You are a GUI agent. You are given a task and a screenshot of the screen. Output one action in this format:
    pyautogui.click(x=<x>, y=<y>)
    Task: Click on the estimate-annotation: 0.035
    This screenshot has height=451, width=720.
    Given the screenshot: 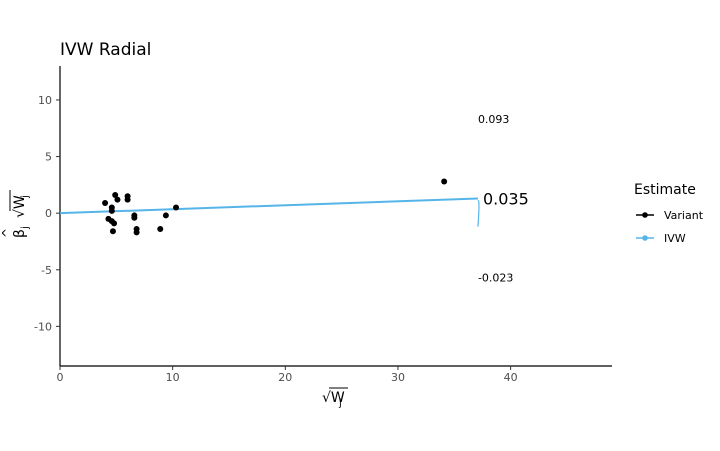 What is the action you would take?
    pyautogui.click(x=506, y=198)
    